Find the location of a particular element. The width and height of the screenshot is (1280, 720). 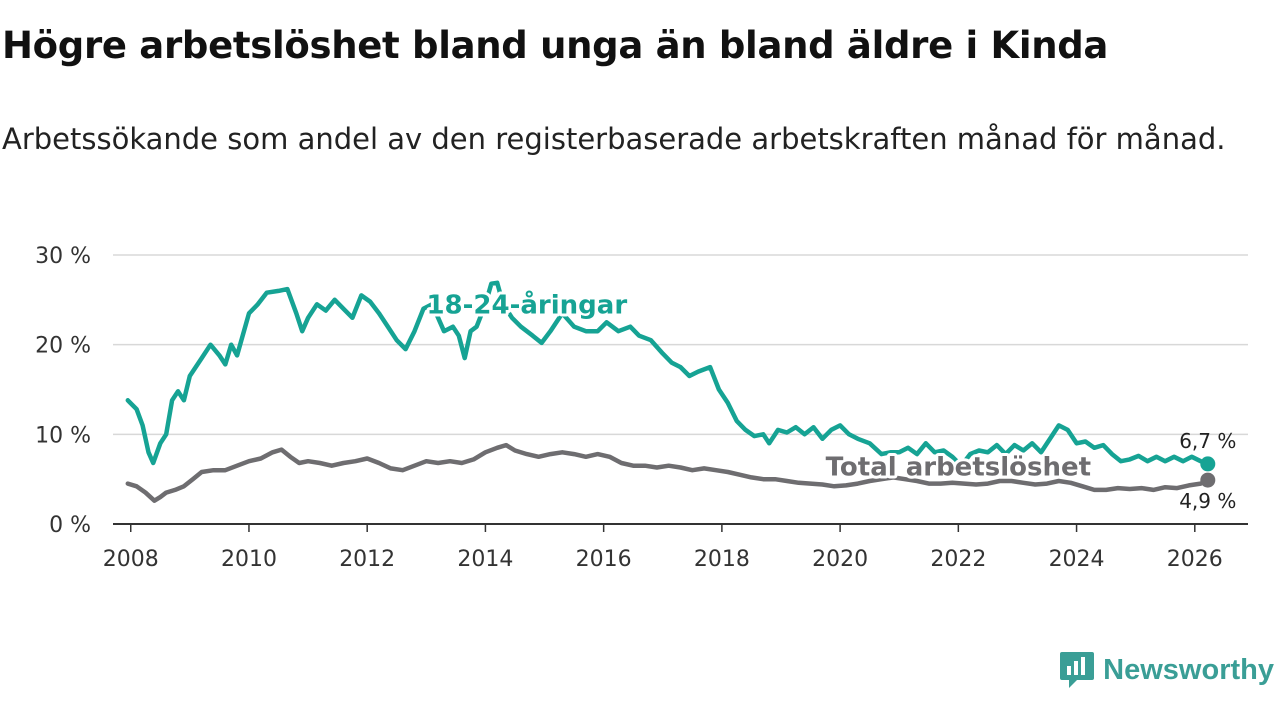

series-line-total is located at coordinates (668, 472).